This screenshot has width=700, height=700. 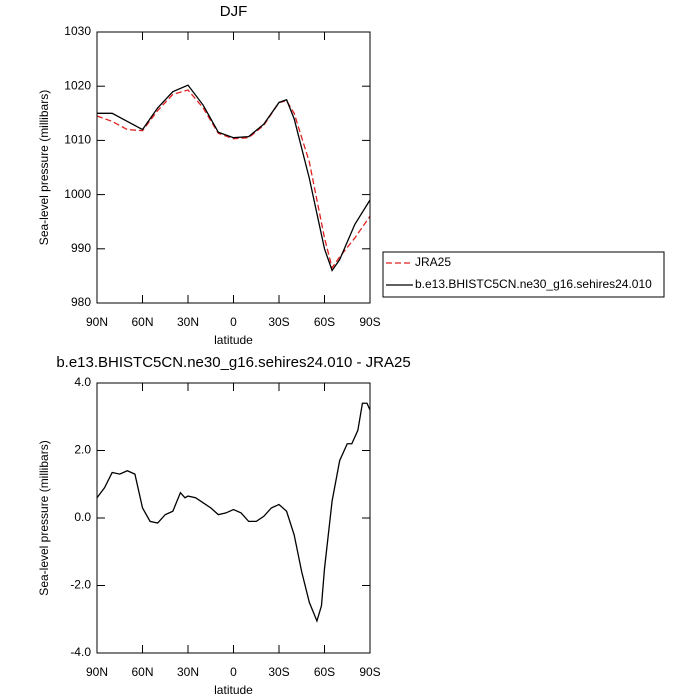 What do you see at coordinates (82, 382) in the screenshot?
I see `y-tick-label: 4.0` at bounding box center [82, 382].